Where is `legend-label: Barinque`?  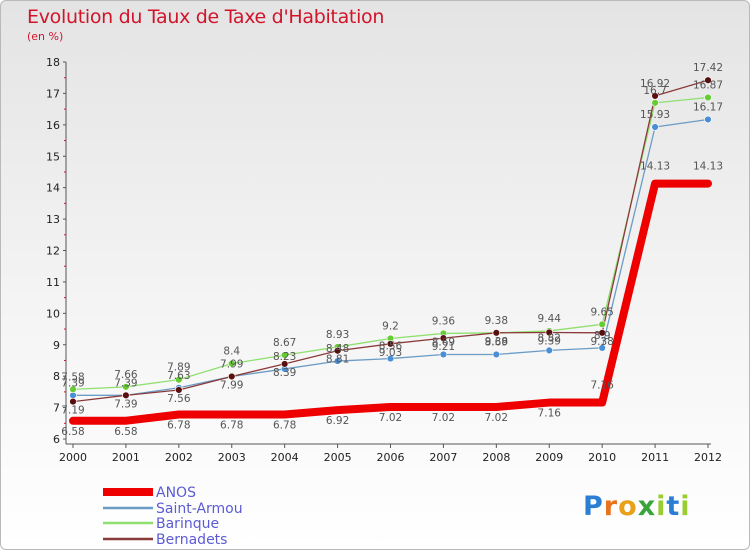
legend-label: Barinque is located at coordinates (187, 524).